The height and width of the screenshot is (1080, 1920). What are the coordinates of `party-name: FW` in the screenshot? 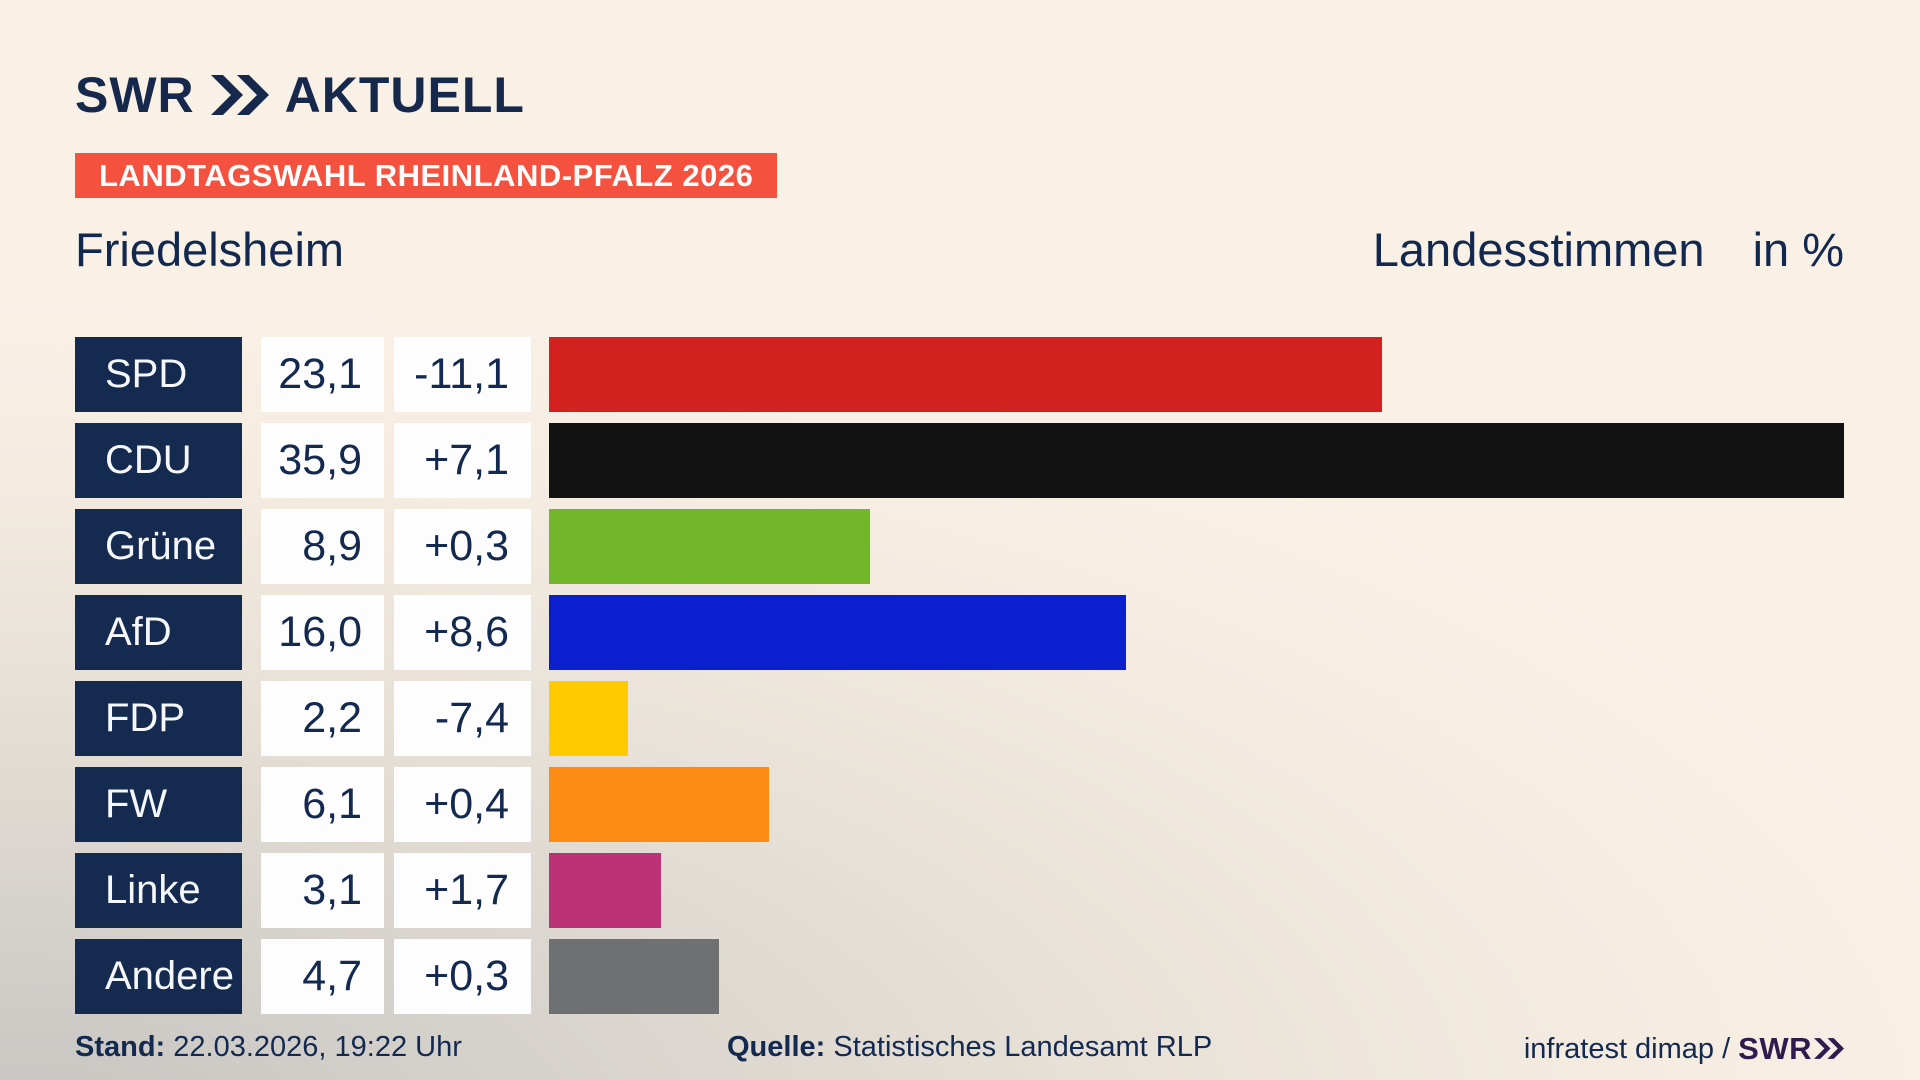 It's located at (158, 804).